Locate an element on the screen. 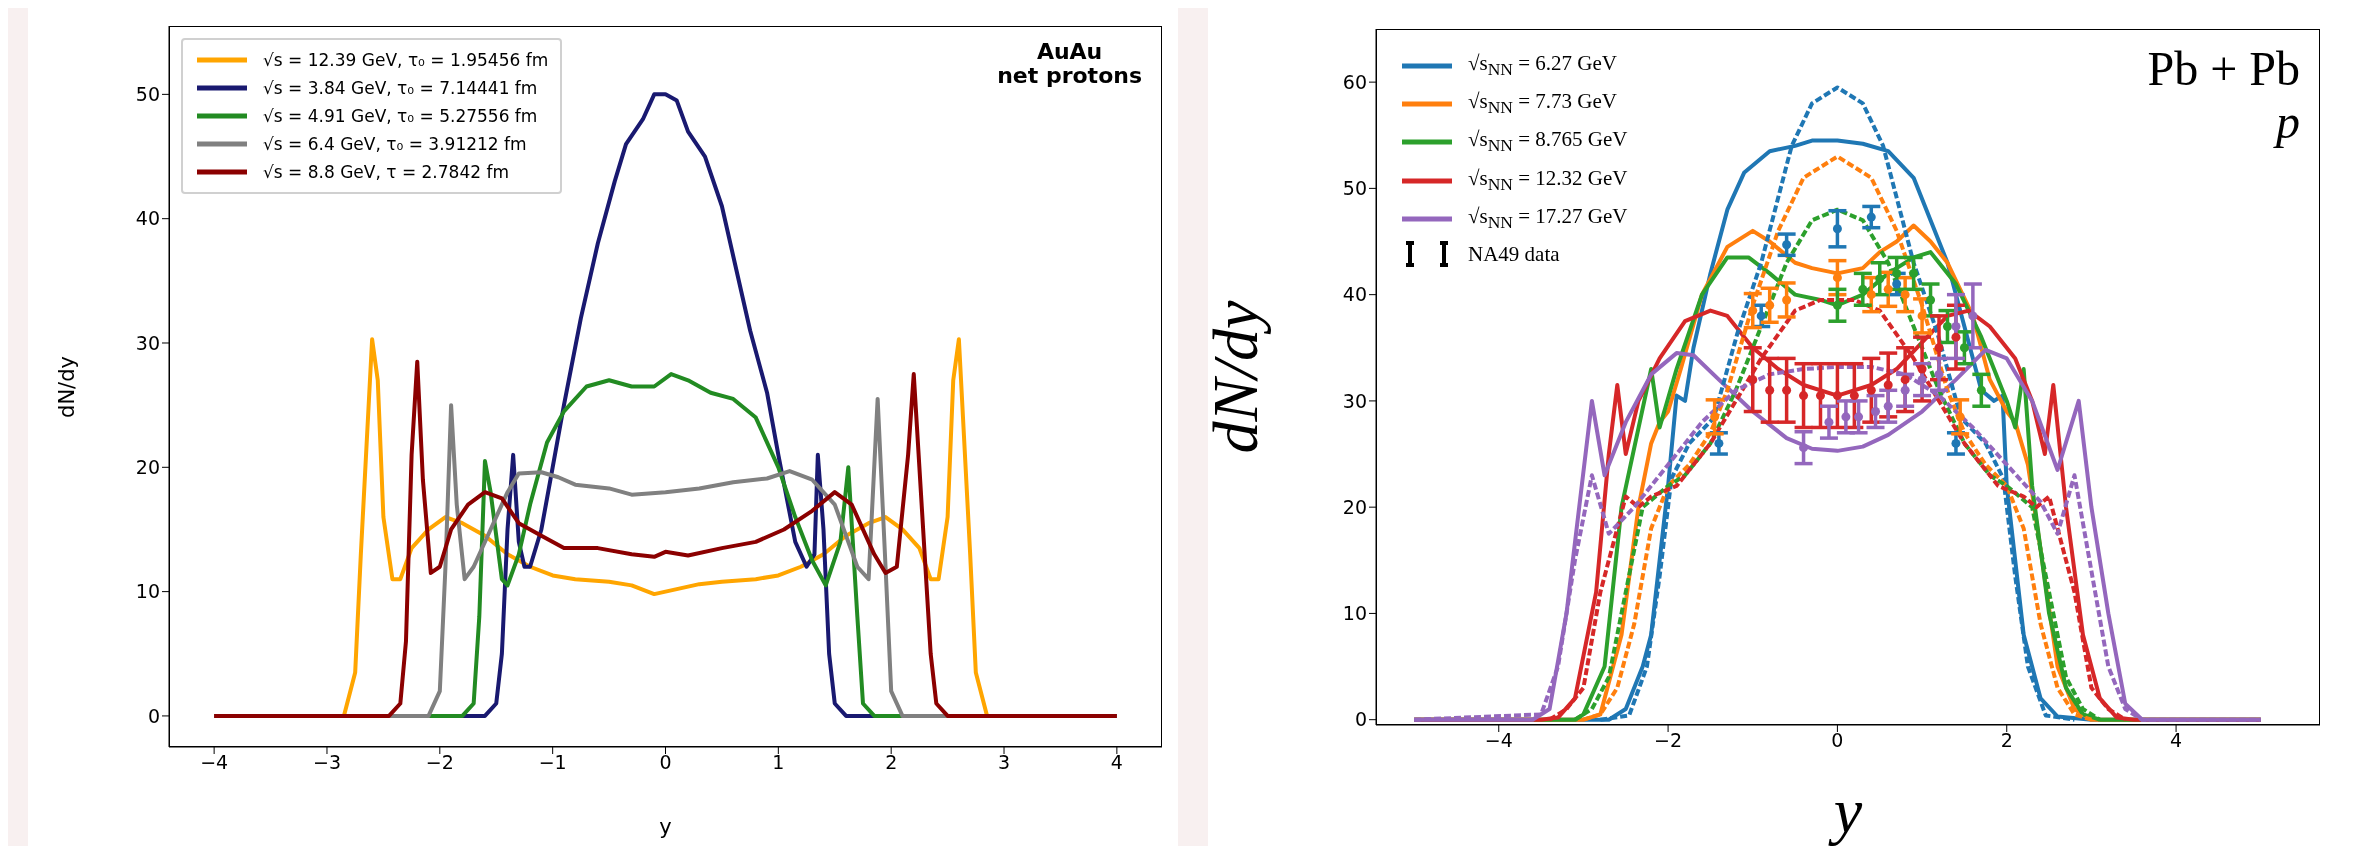 This screenshot has width=2365, height=846. x-tick-label: 1 is located at coordinates (778, 762).